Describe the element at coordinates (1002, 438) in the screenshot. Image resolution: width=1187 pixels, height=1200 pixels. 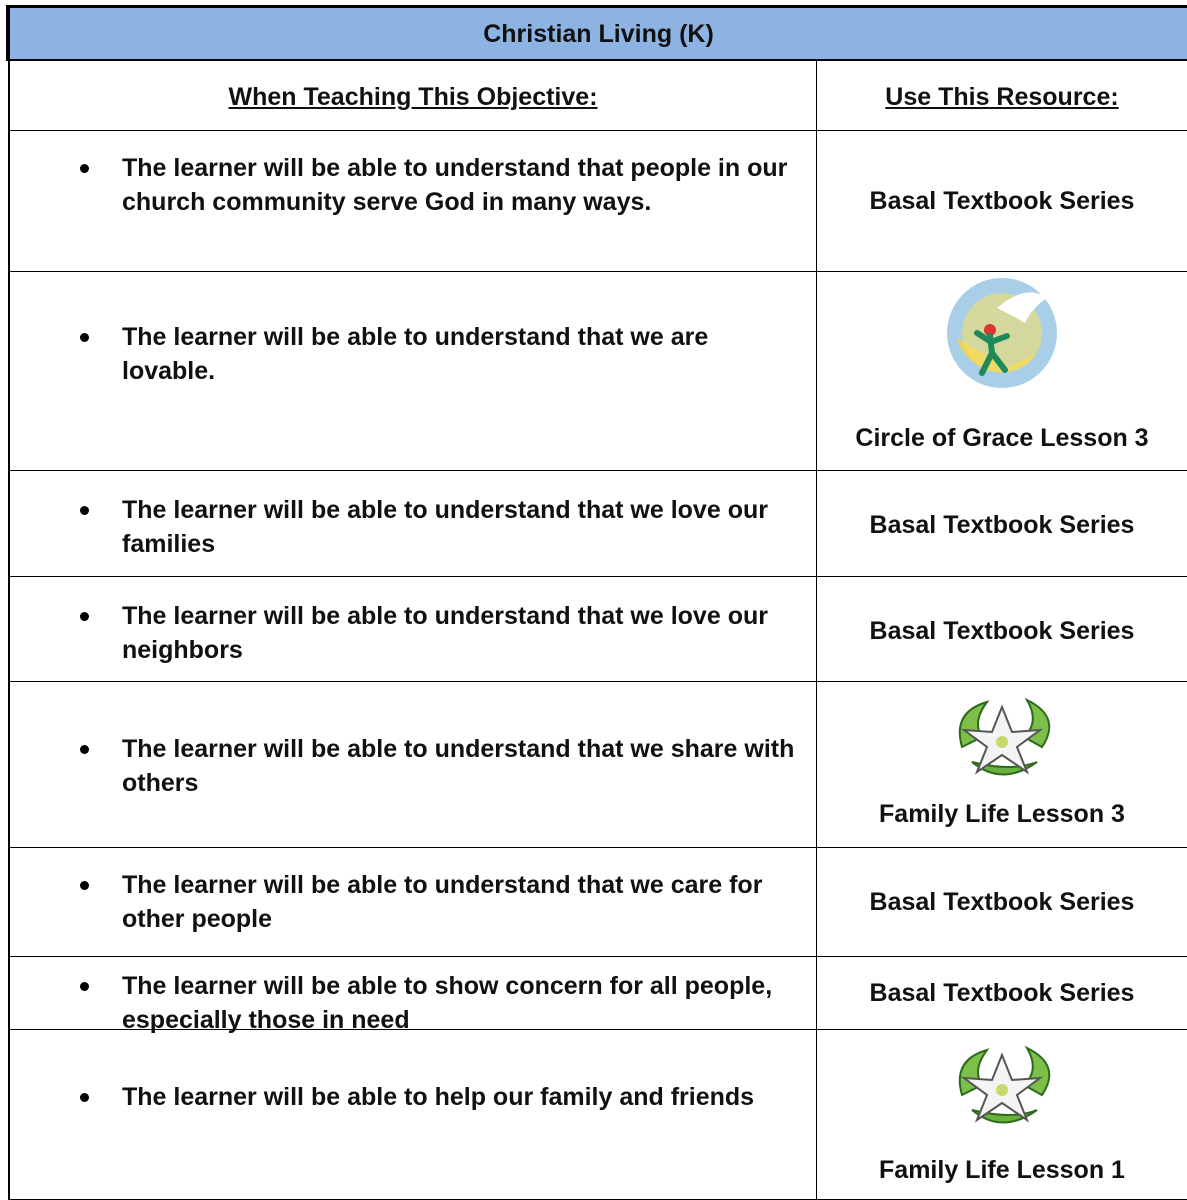
I see `resource: Circle of Grace Lesson 3` at that location.